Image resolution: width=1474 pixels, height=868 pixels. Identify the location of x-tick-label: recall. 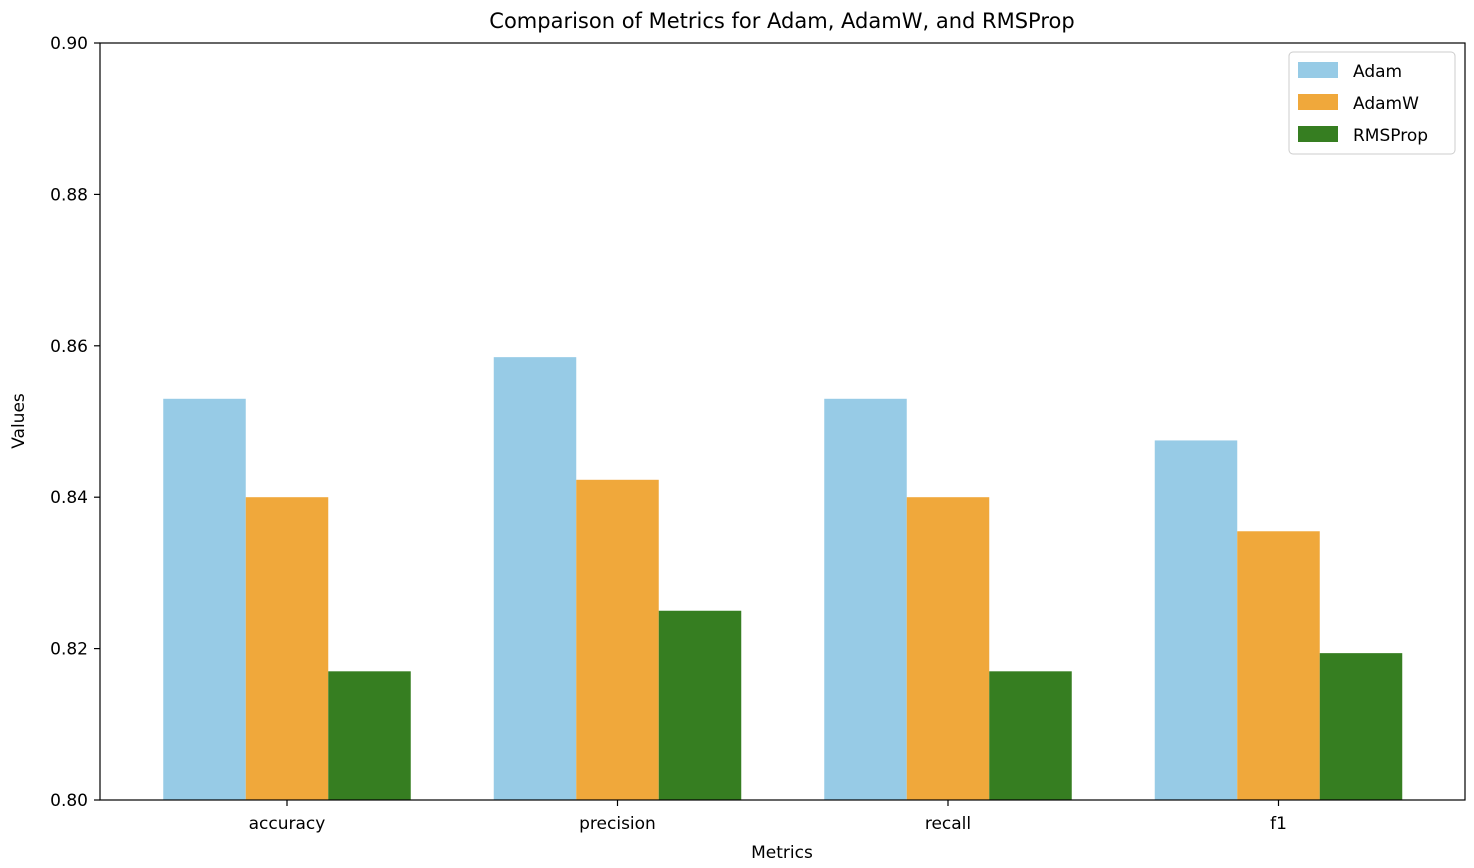
(948, 824).